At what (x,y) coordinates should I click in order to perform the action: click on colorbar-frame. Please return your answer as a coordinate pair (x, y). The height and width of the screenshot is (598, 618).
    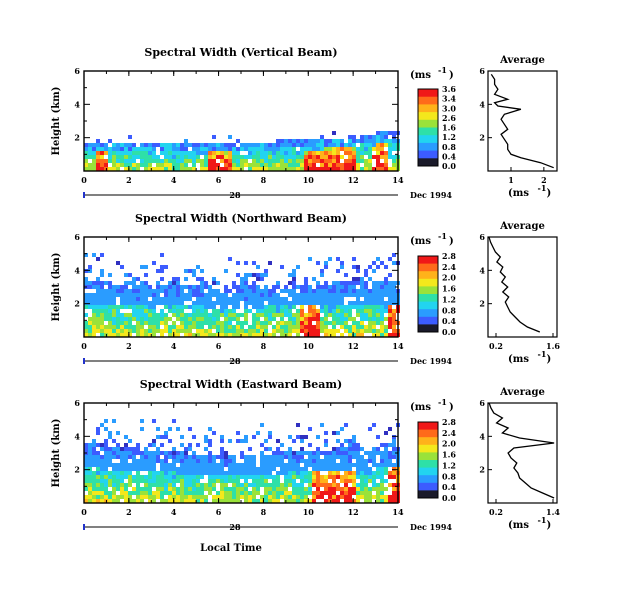
    Looking at the image, I should click on (428, 460).